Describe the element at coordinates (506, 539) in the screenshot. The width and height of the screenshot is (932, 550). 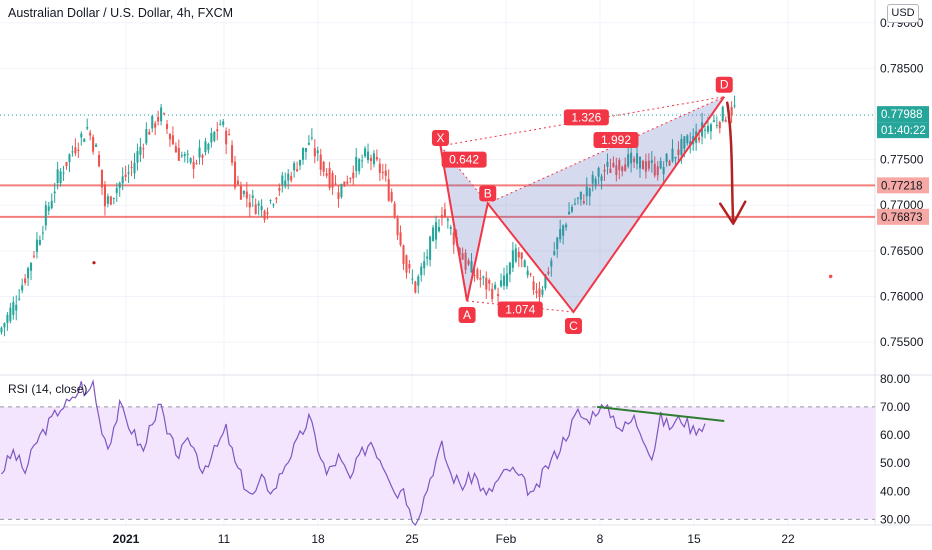
I see `time-axis-label: Feb` at that location.